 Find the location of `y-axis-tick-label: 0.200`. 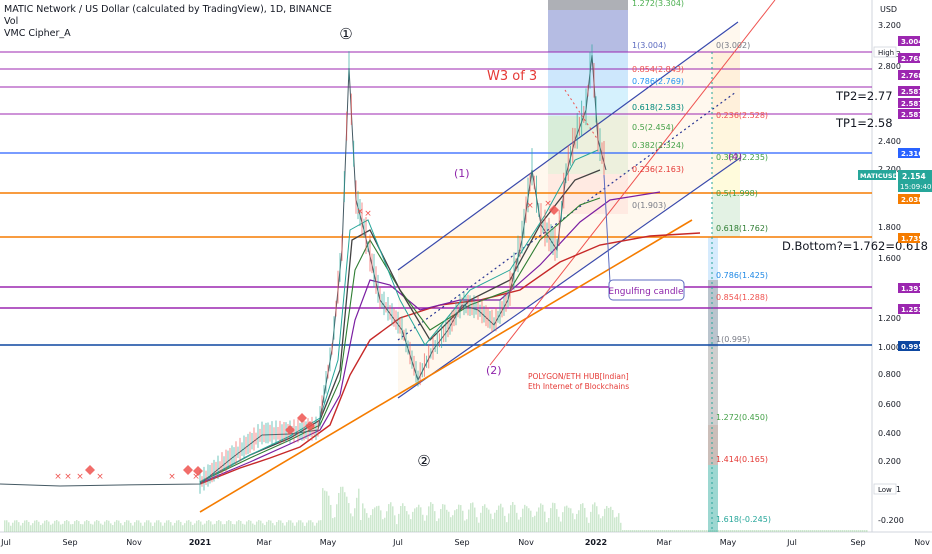

y-axis-tick-label: 0.200 is located at coordinates (889, 461).